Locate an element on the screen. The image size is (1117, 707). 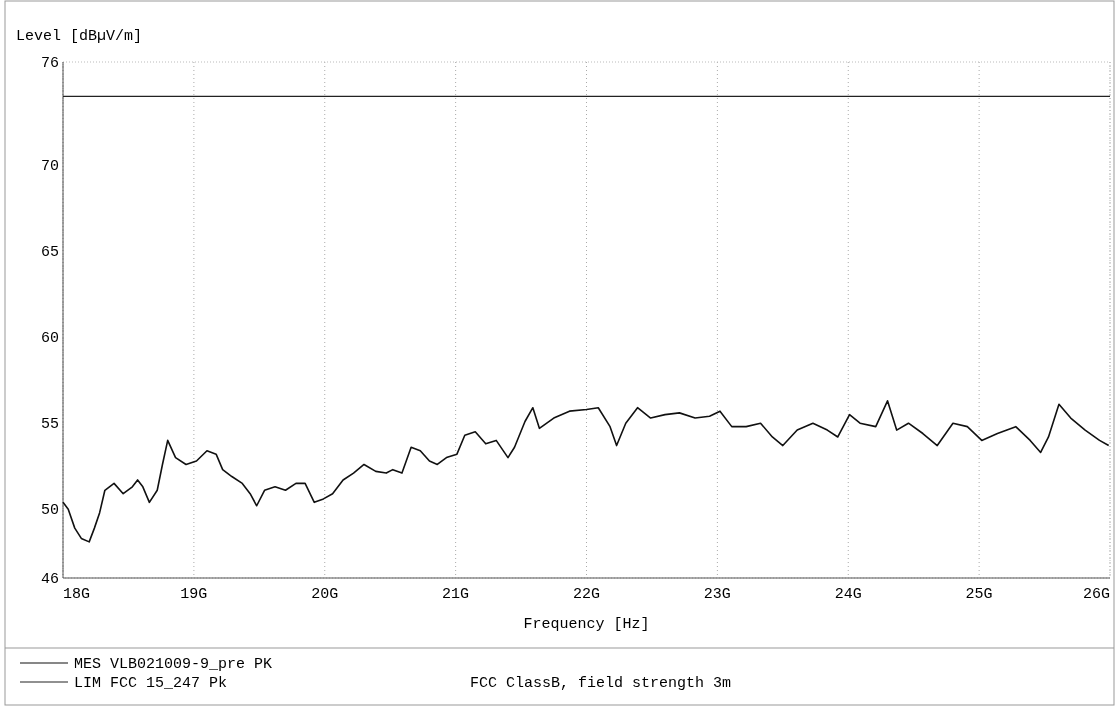
x-tick-label: 19G is located at coordinates (194, 594).